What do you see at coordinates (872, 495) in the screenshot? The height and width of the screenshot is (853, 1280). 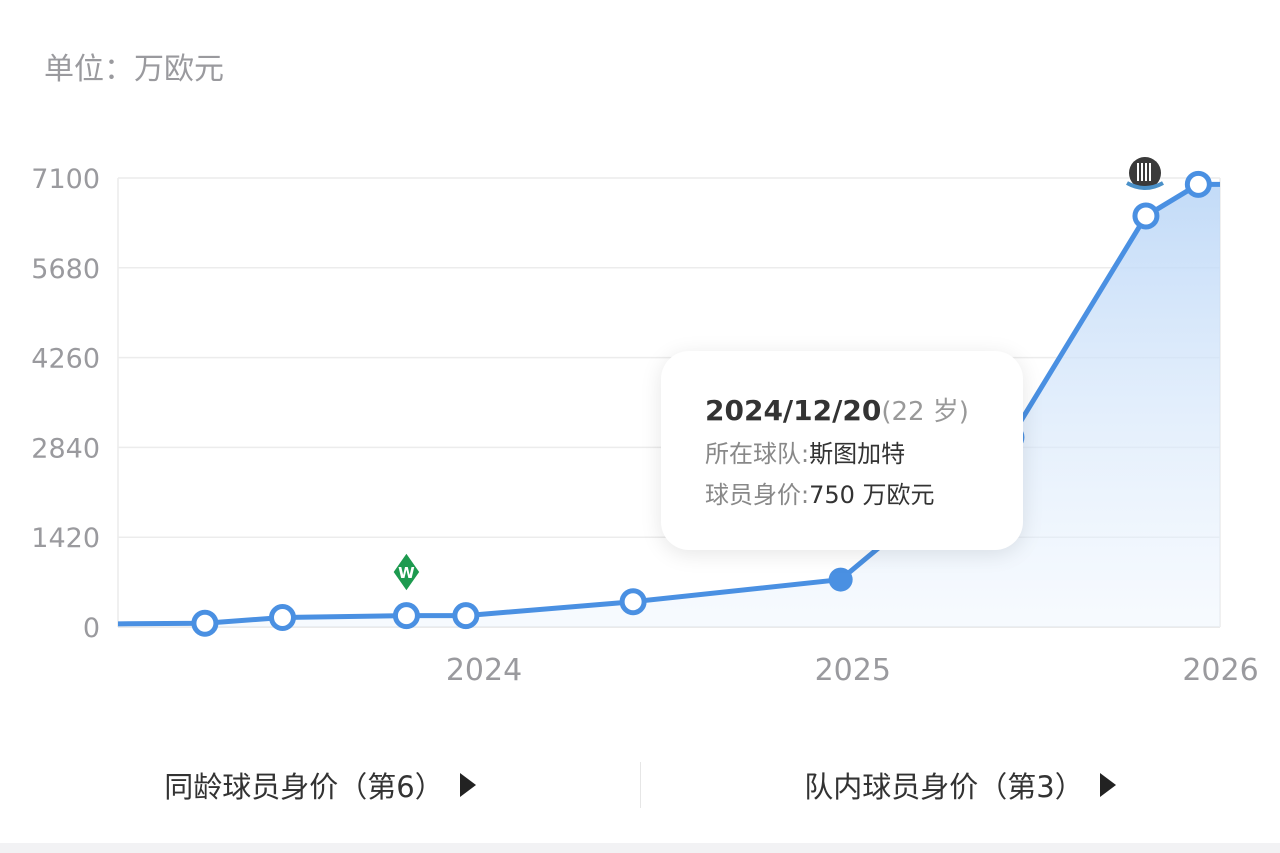 I see `tooltip-value: 750 万欧元` at bounding box center [872, 495].